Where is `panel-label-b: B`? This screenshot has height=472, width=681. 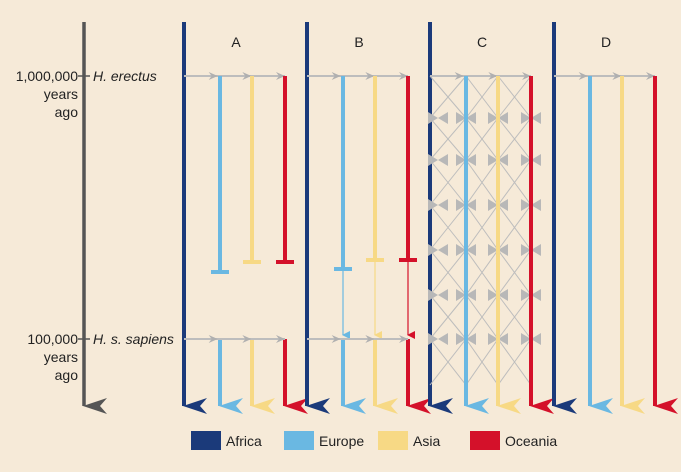 panel-label-b: B is located at coordinates (358, 42).